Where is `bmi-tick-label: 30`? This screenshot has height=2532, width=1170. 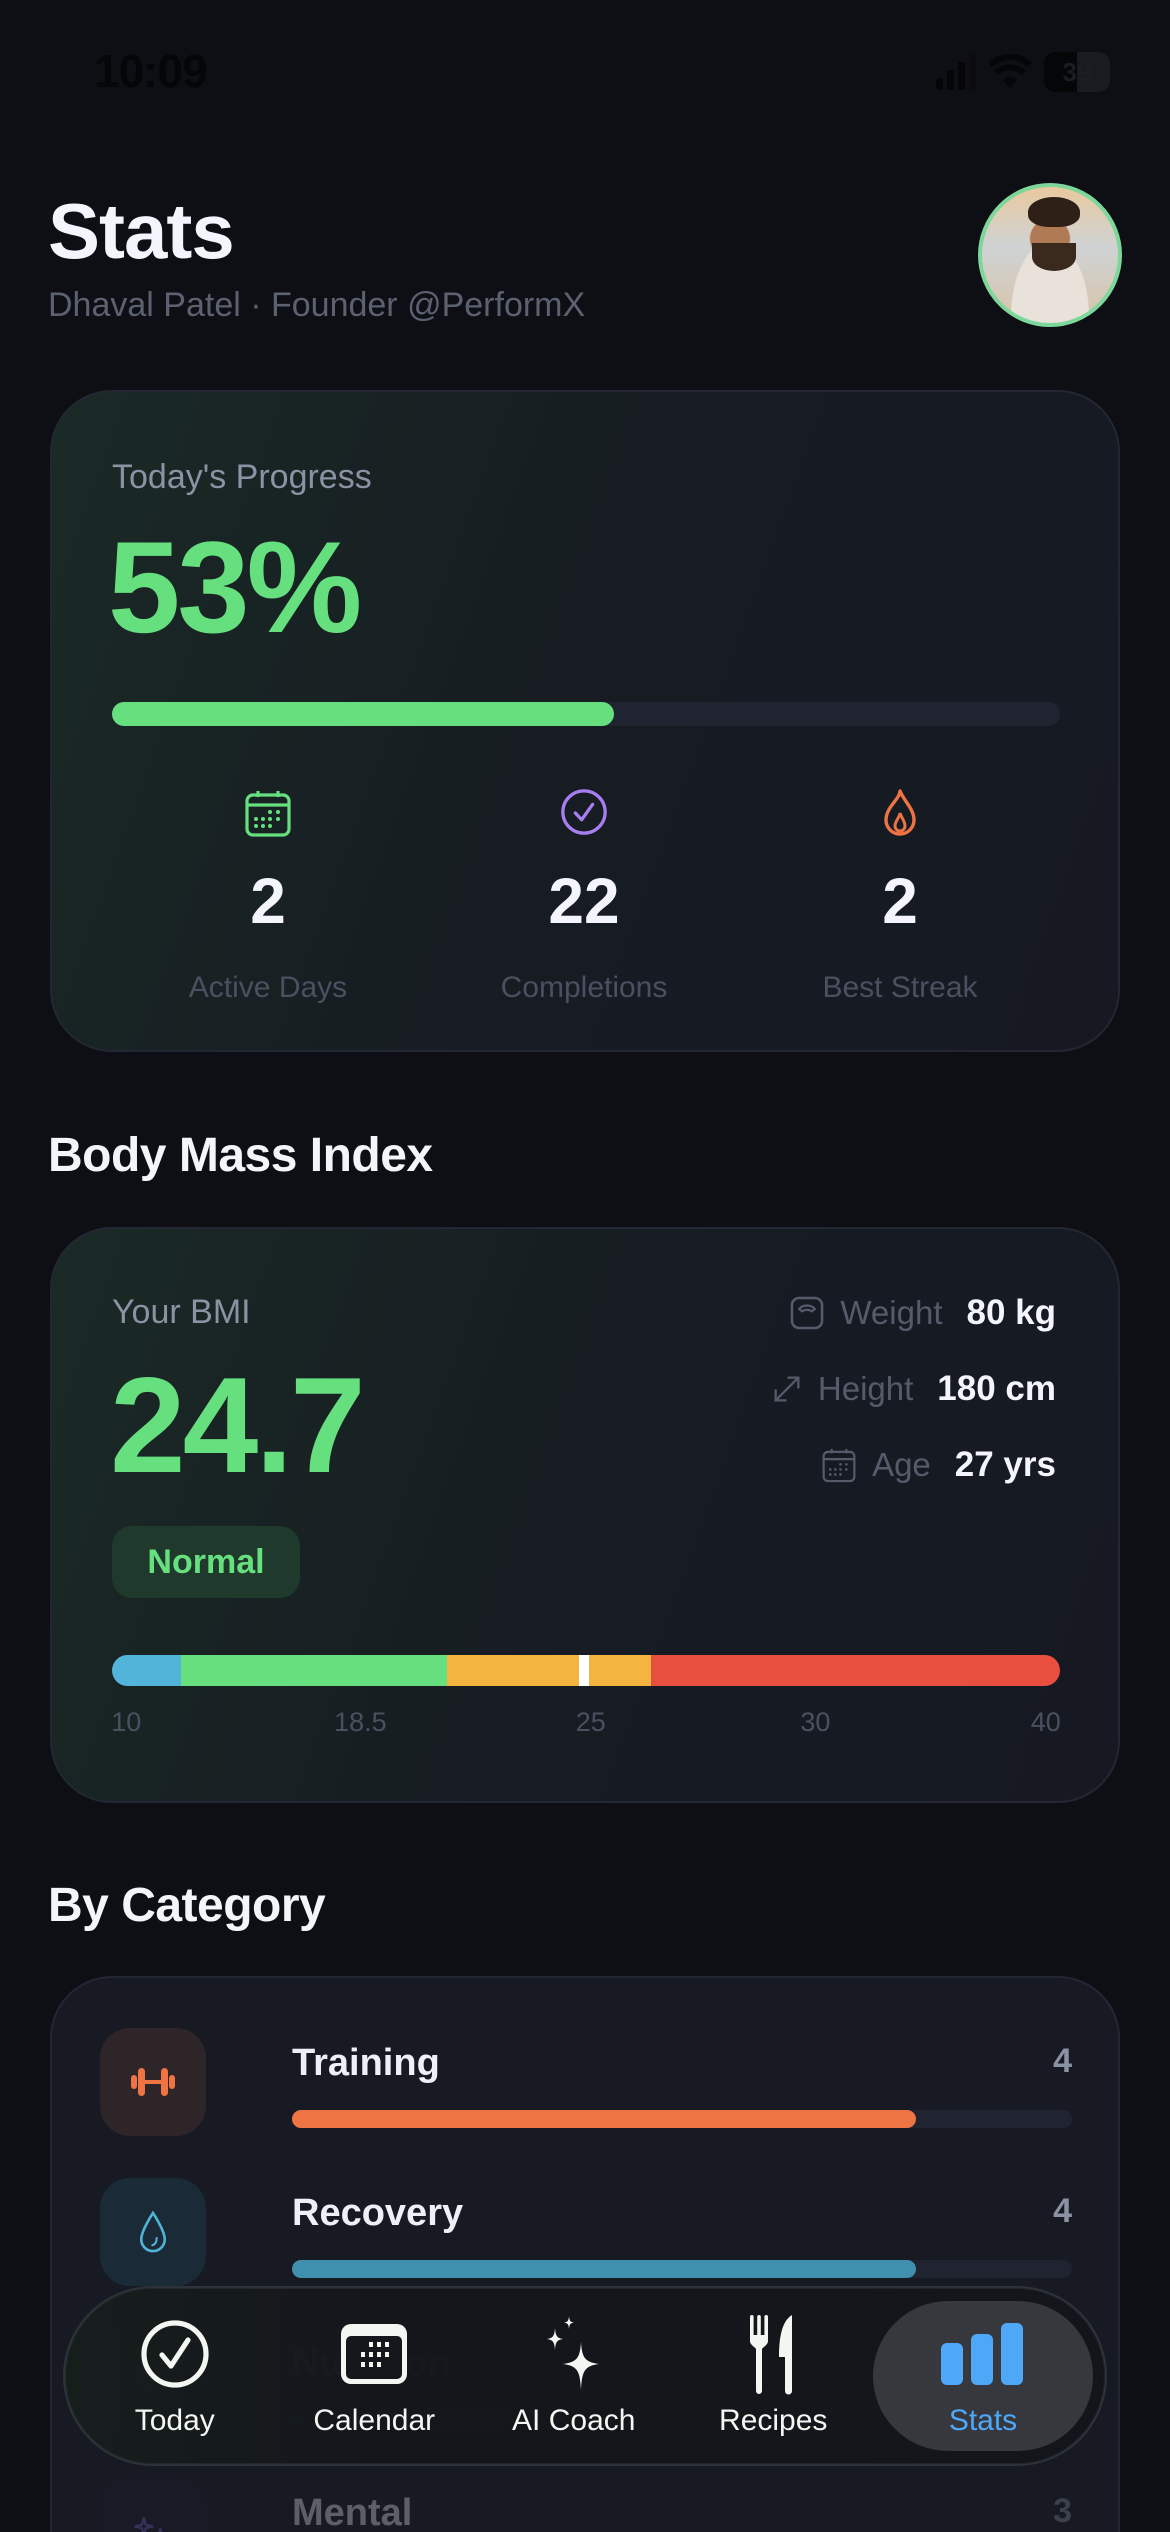 bmi-tick-label: 30 is located at coordinates (815, 1722).